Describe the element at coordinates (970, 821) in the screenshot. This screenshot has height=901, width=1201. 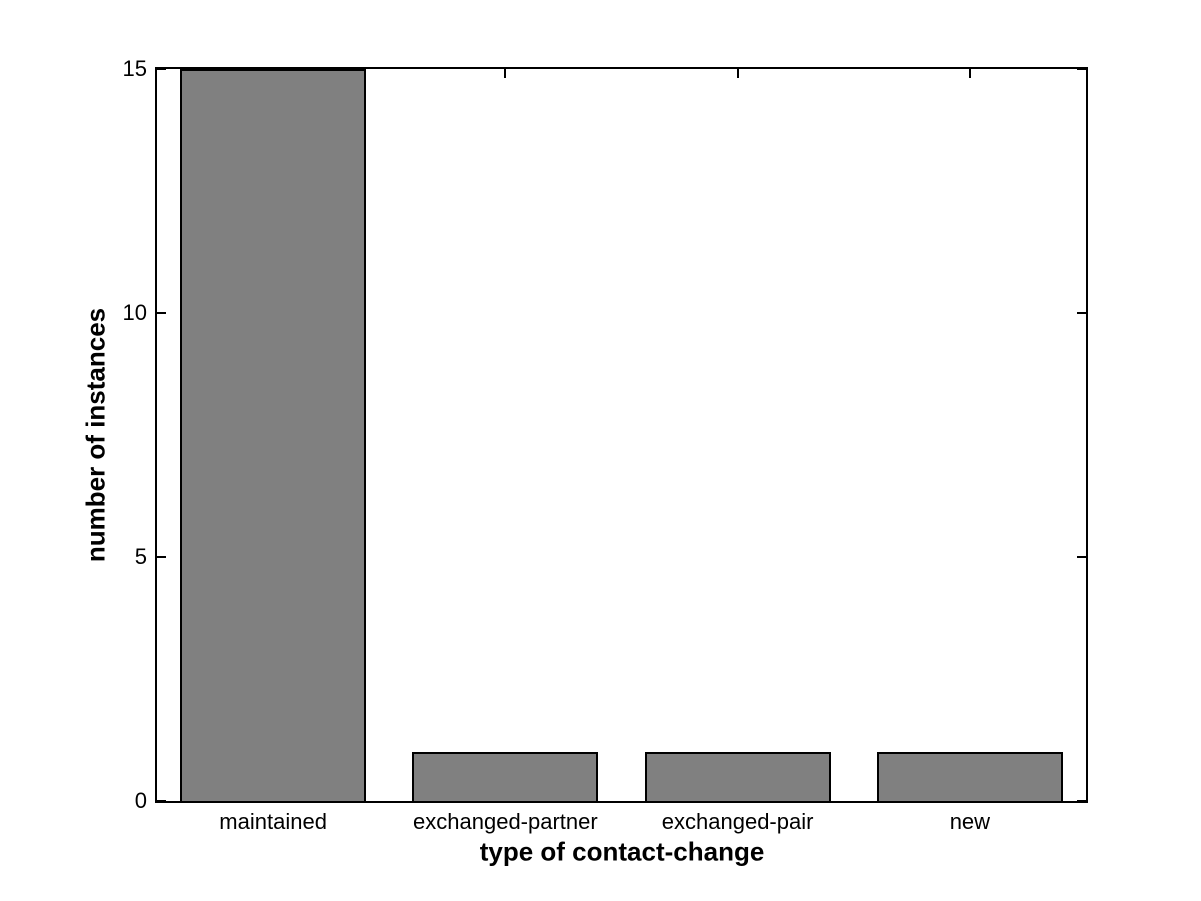
I see `x-axis-tick-label: new` at that location.